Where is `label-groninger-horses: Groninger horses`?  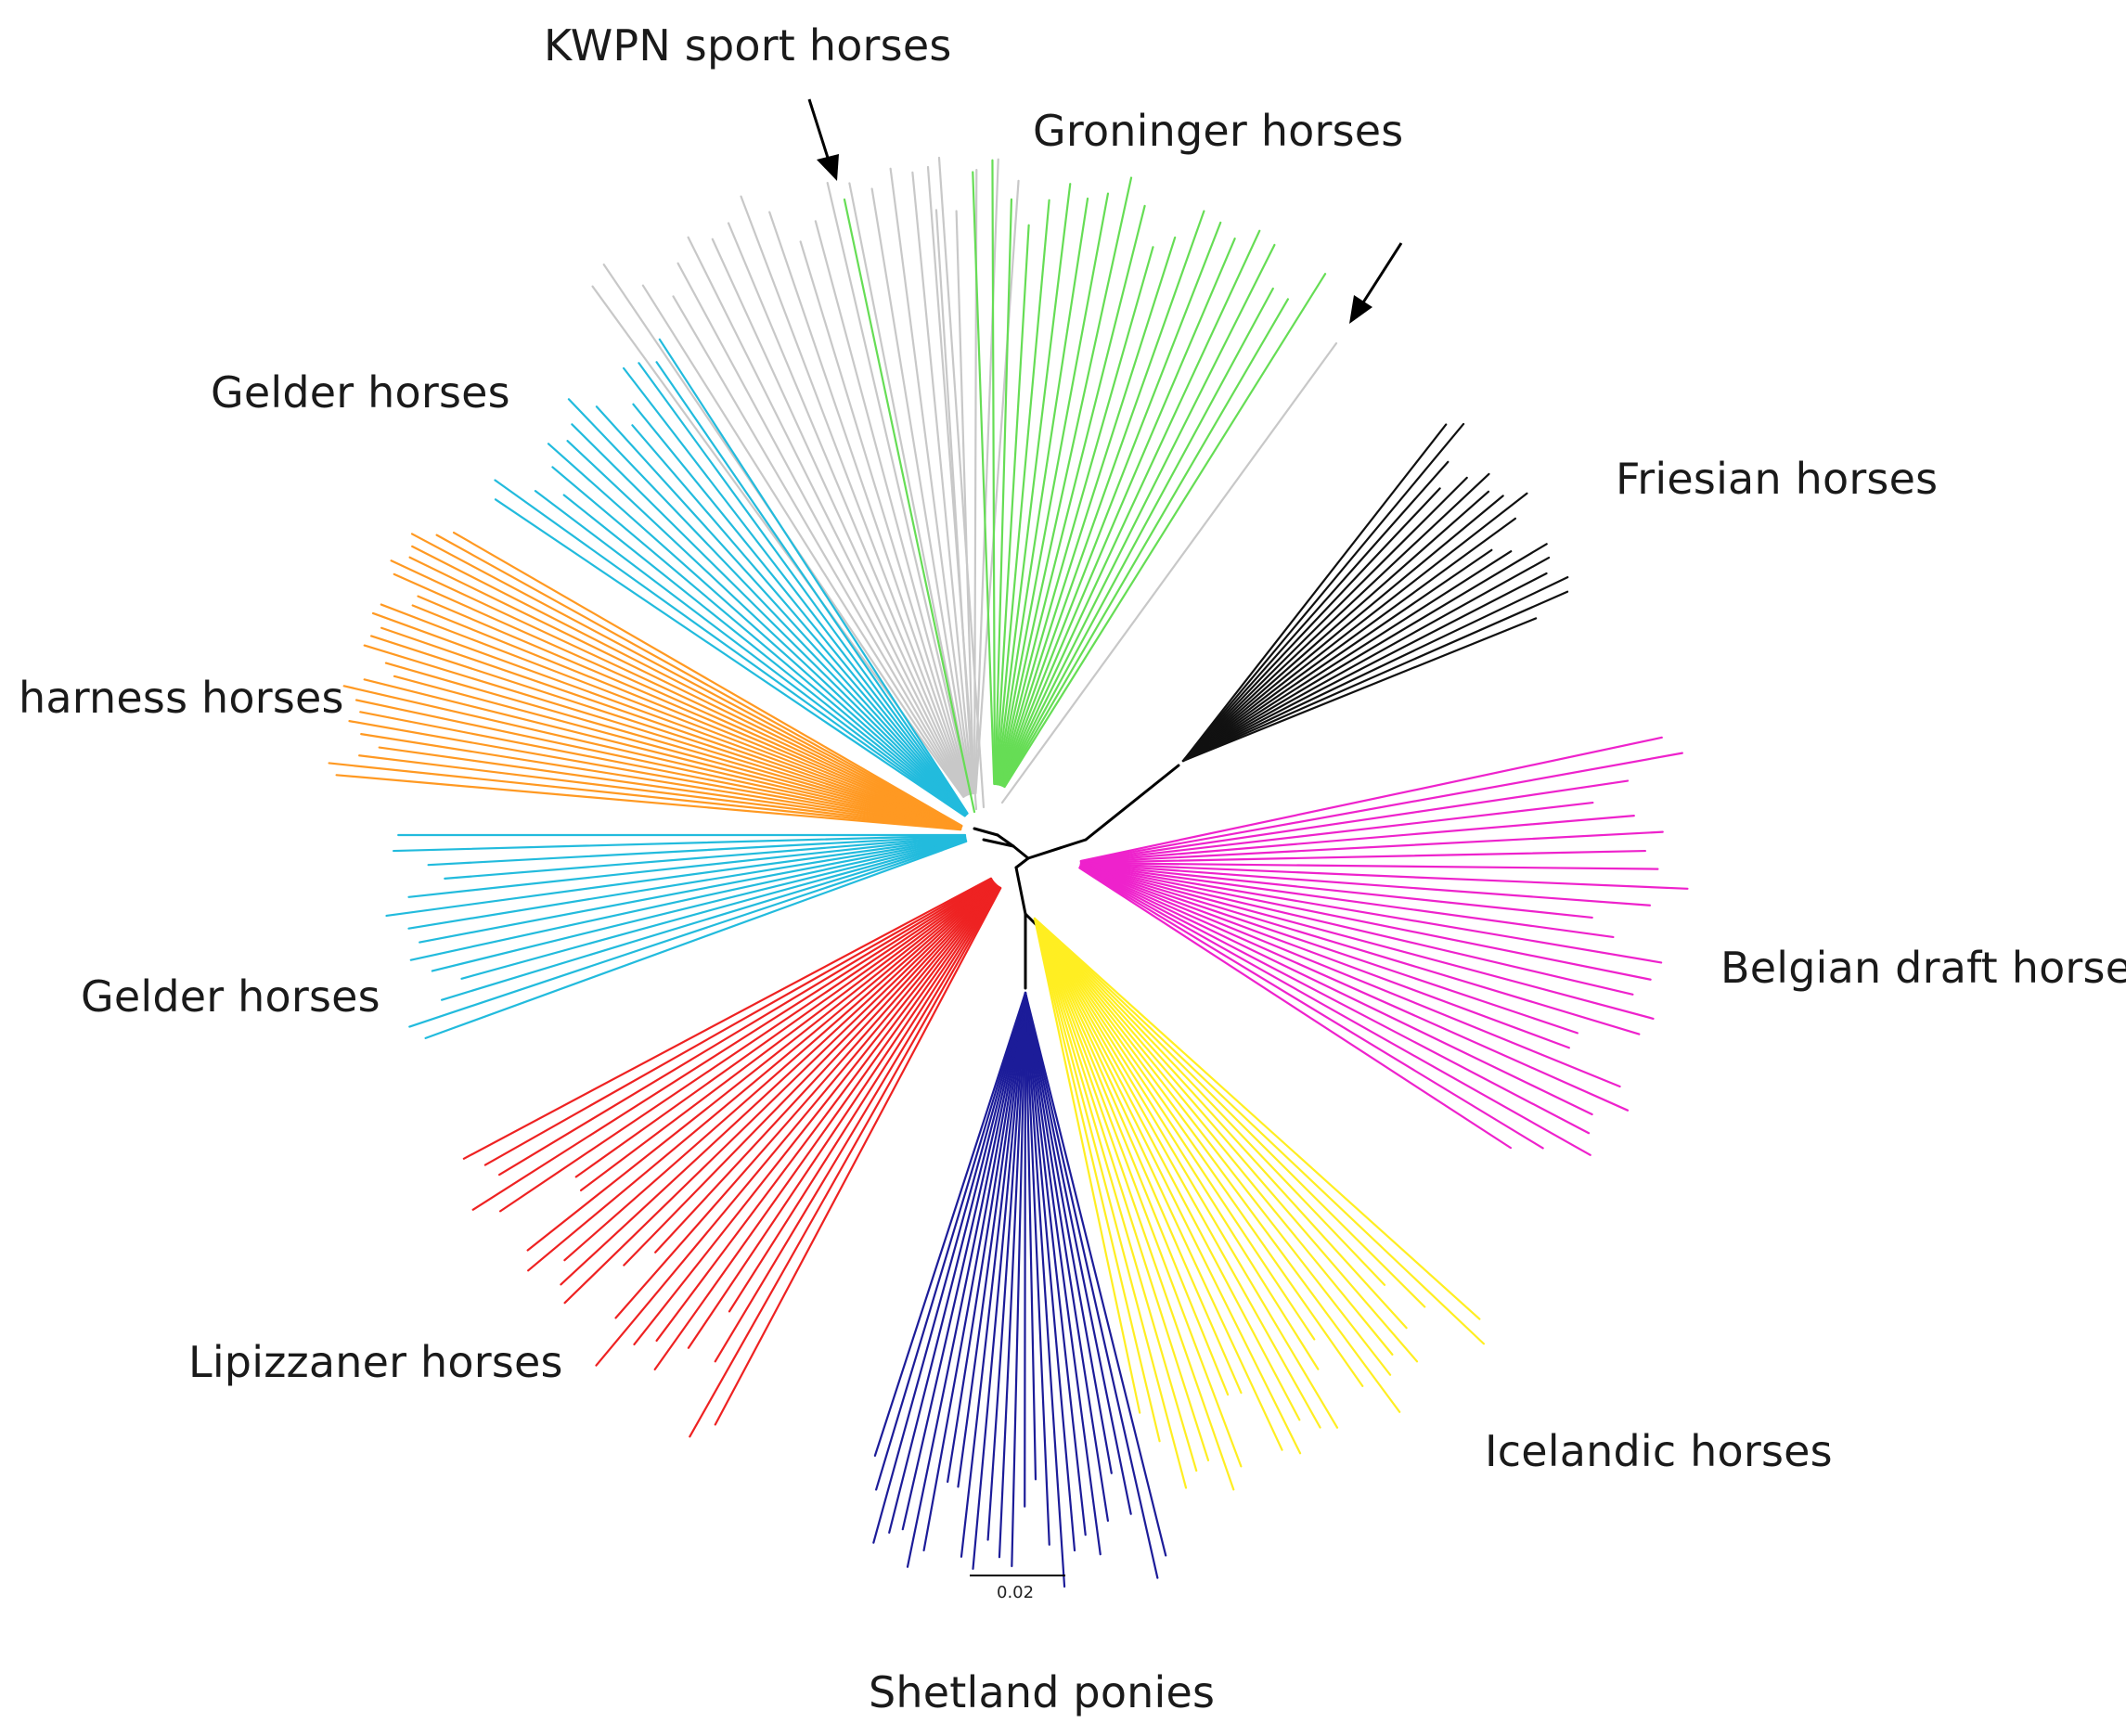 label-groninger-horses: Groninger horses is located at coordinates (1218, 131).